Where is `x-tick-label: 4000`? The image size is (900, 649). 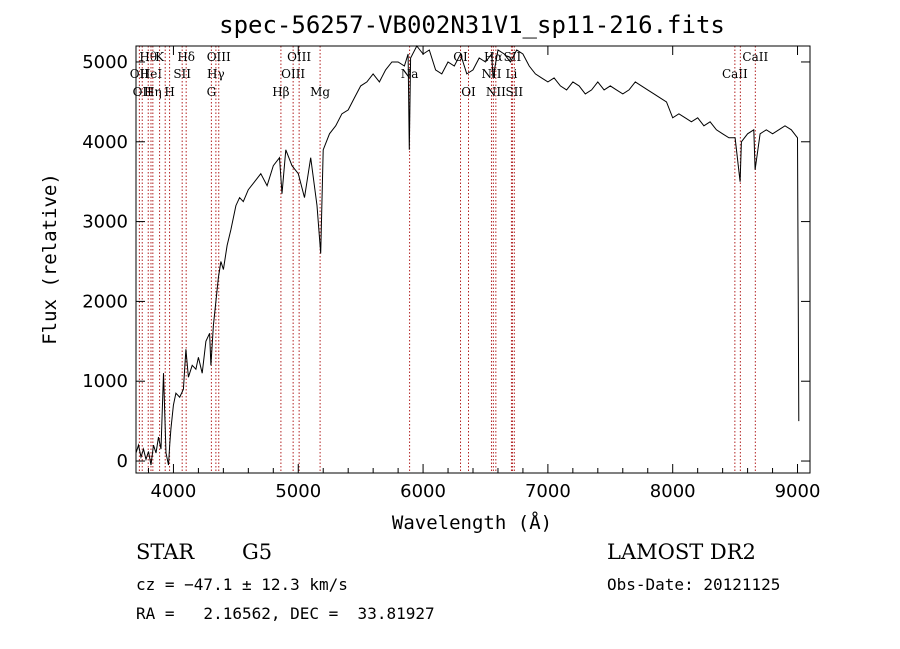
x-tick-label: 4000 is located at coordinates (174, 491).